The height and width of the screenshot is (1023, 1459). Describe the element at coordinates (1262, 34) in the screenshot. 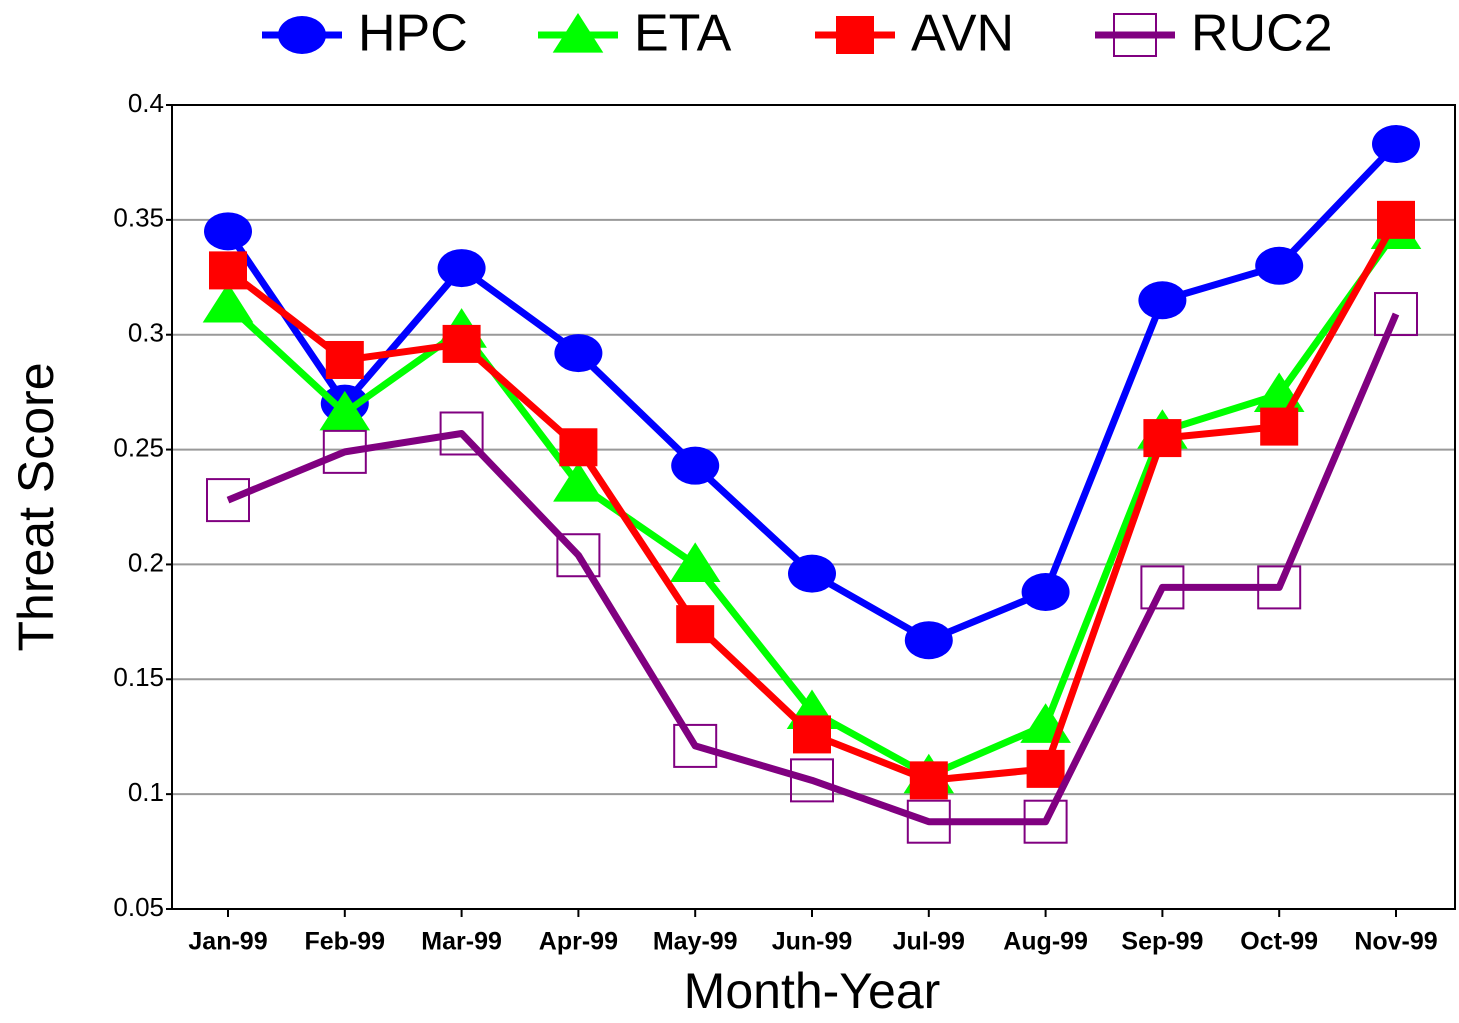

I see `legend-label: RUC2` at that location.